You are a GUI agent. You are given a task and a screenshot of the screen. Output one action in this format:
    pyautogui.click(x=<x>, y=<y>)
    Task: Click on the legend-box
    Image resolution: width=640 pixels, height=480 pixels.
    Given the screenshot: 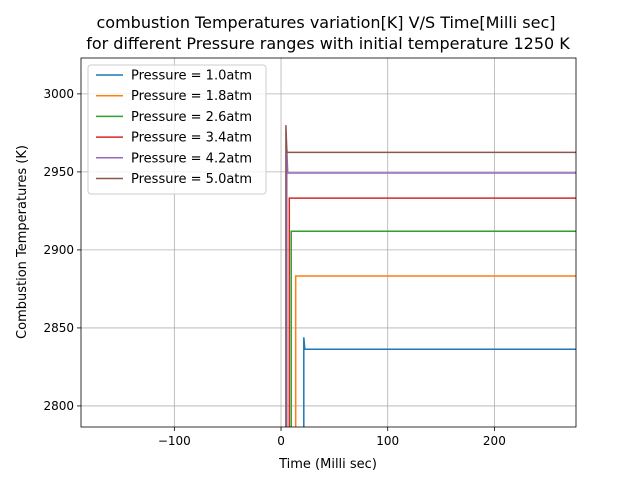 What is the action you would take?
    pyautogui.click(x=177, y=129)
    